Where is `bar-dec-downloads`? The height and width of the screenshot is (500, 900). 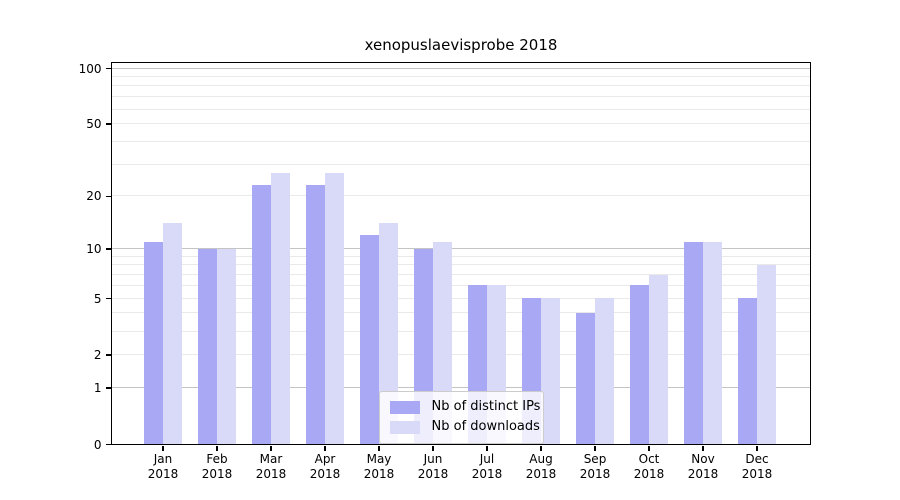
bar-dec-downloads is located at coordinates (766, 354).